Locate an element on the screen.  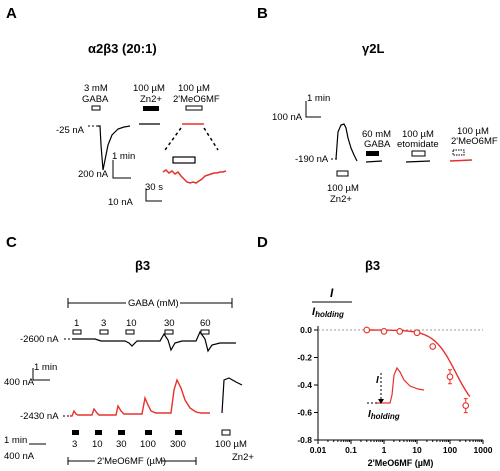
panel-a-zoom-right is located at coordinates (211, 139).